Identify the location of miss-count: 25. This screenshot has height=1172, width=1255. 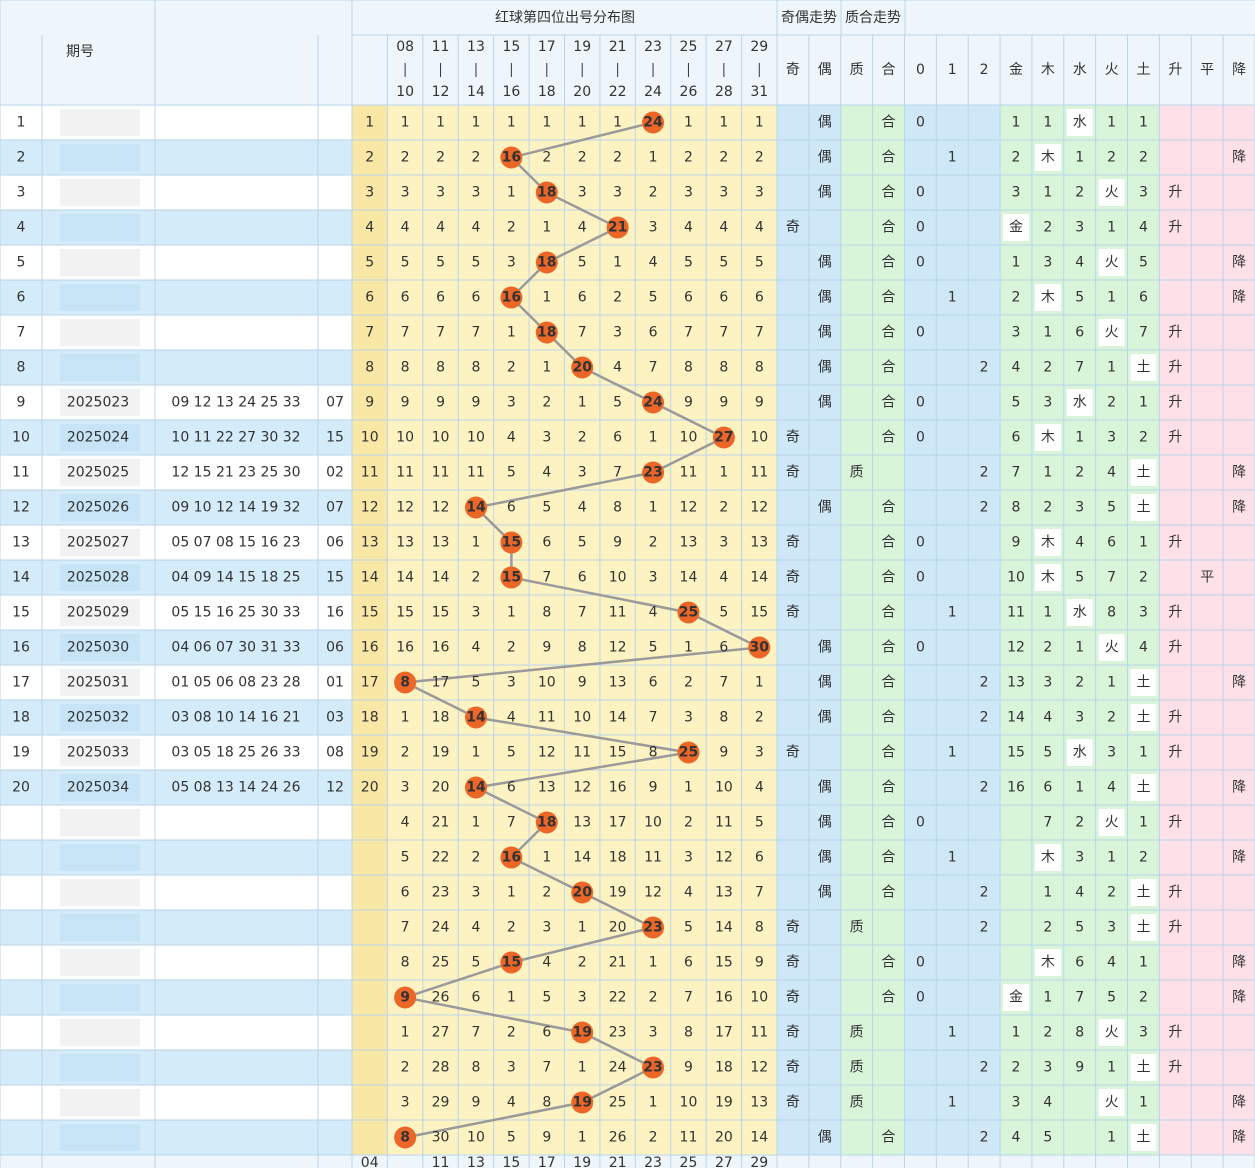
(618, 1103).